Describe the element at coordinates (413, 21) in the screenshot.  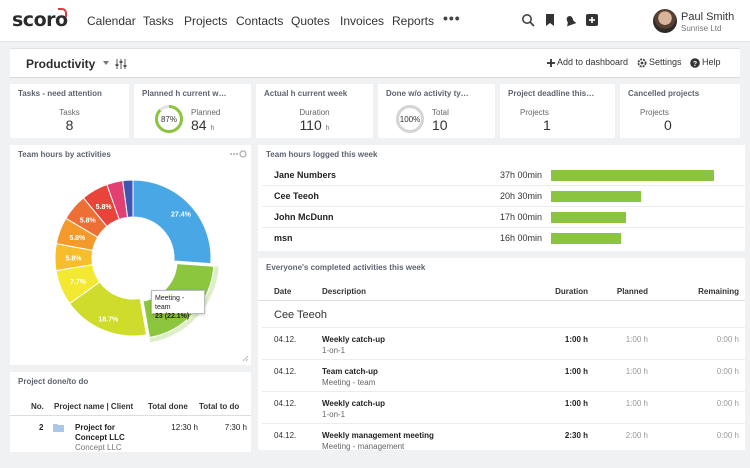
I see `nav-reports: Reports` at that location.